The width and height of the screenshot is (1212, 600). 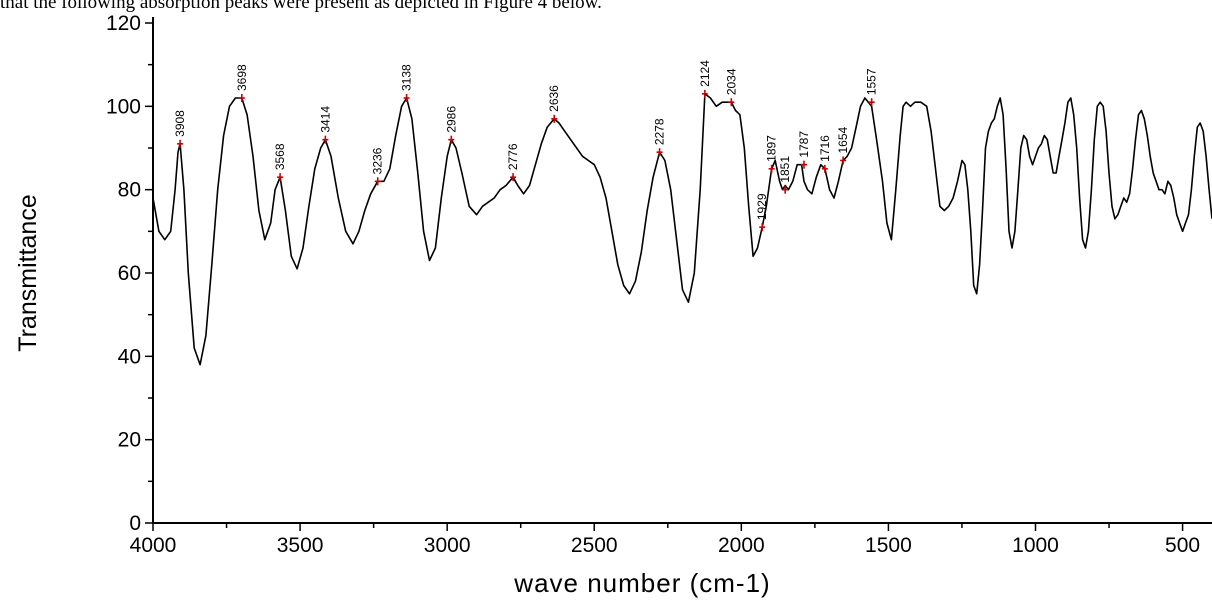 I want to click on peak-label: 2776, so click(x=513, y=156).